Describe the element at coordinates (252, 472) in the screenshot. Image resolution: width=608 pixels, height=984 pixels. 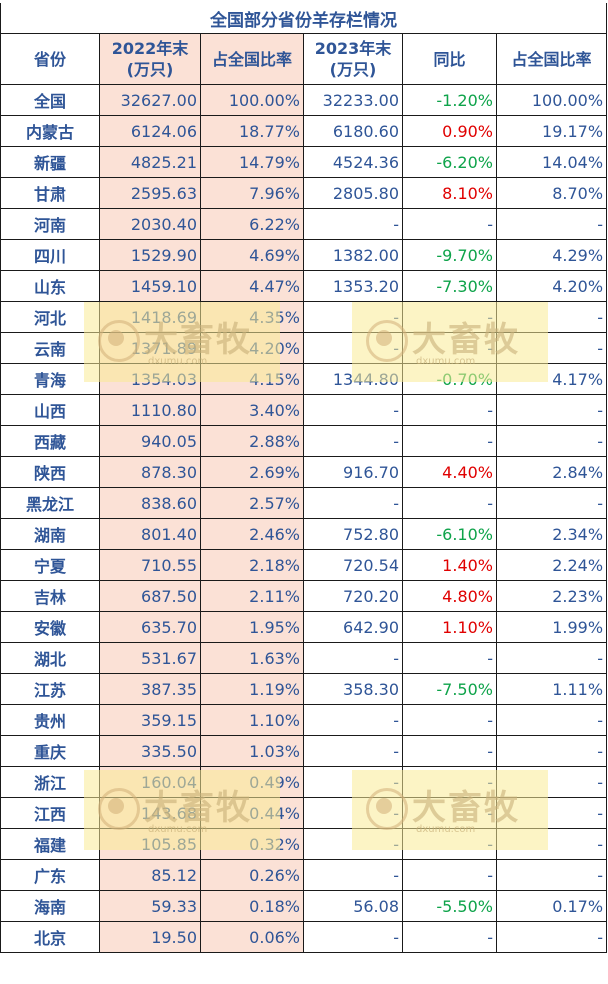
I see `cell-share-2022: 2.69%` at that location.